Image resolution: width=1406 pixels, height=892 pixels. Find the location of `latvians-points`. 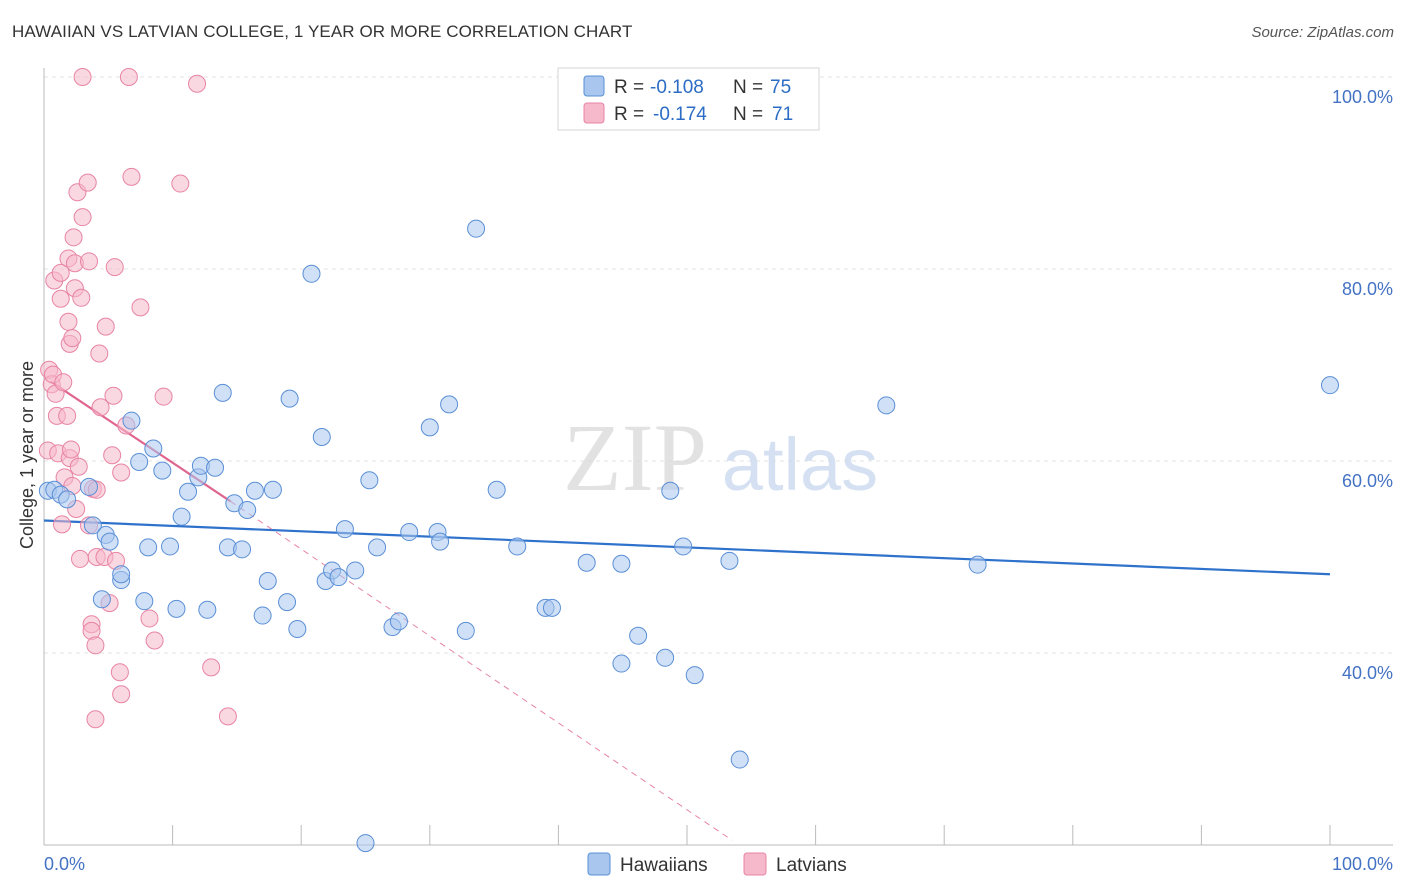

latvians-points is located at coordinates (137, 398).